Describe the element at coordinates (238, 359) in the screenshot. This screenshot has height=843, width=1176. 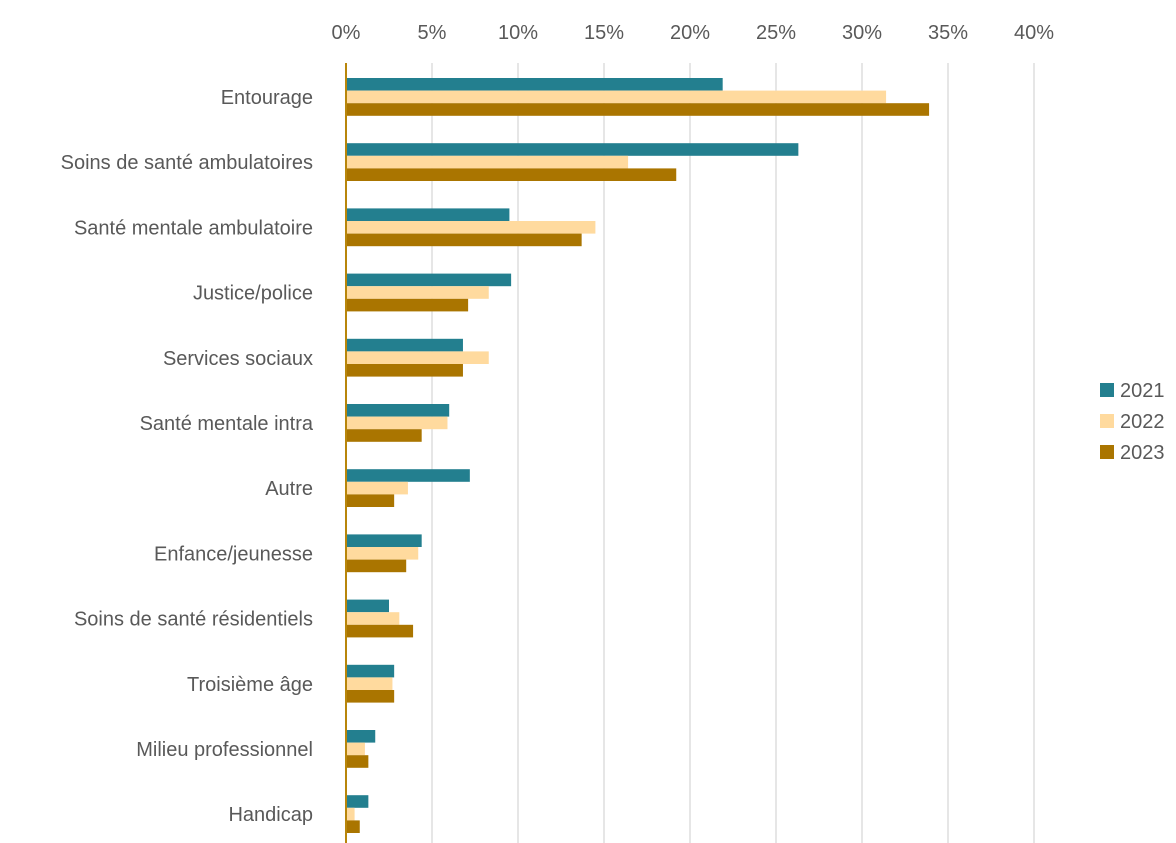
I see `category-label: Services sociaux` at that location.